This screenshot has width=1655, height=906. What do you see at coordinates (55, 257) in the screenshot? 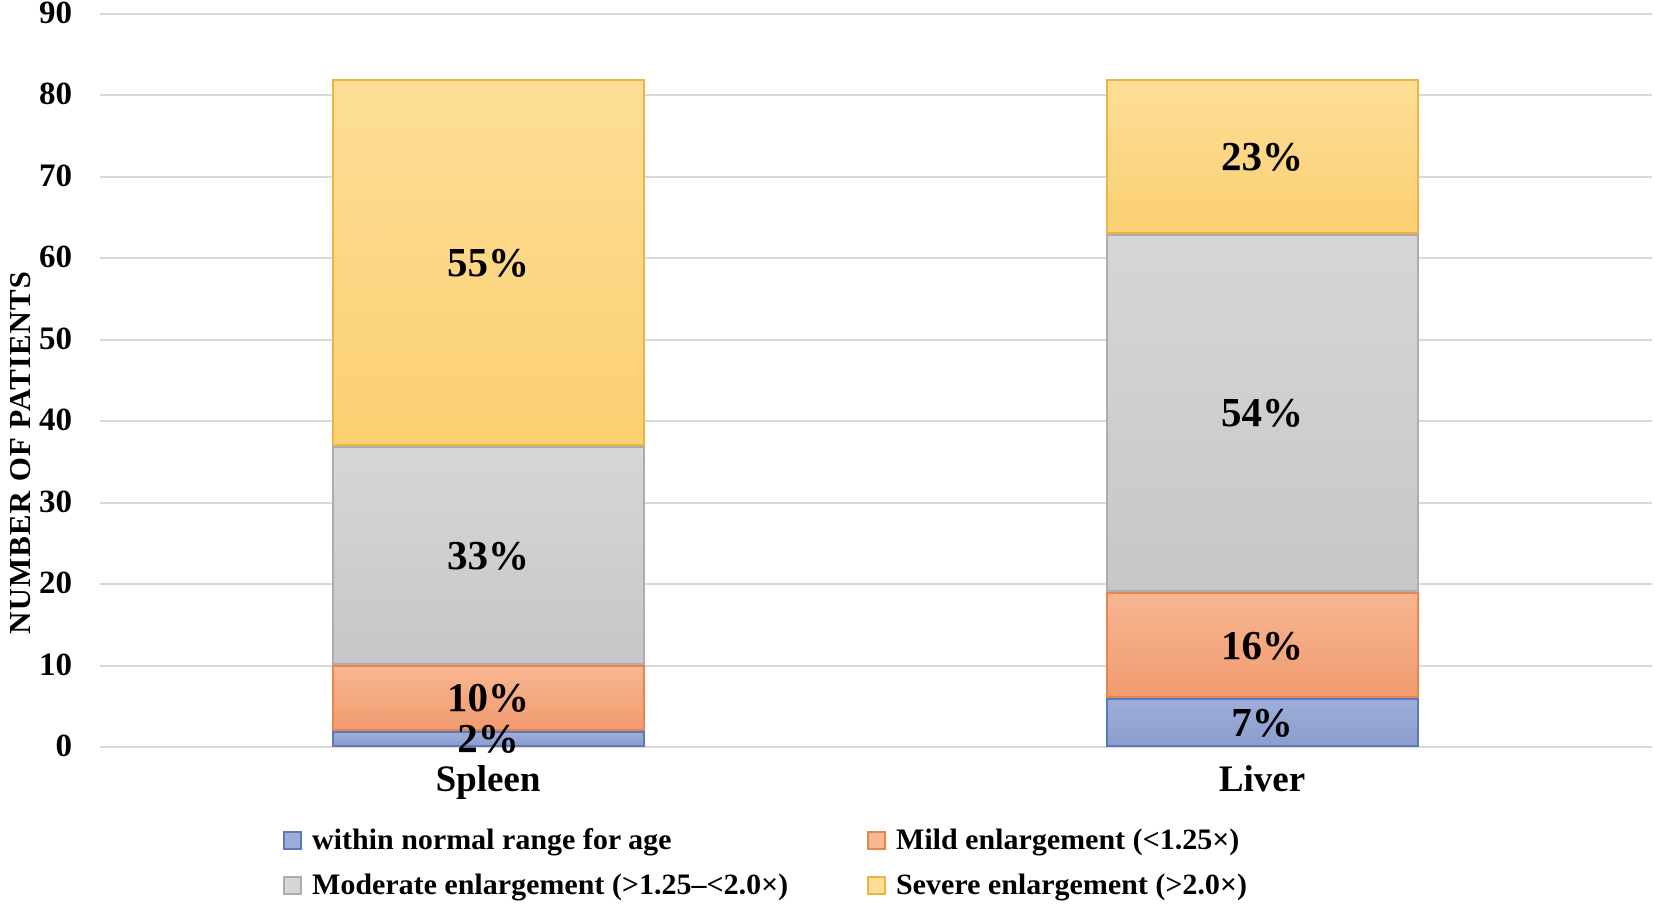
I see `y-tick-label: 60` at bounding box center [55, 257].